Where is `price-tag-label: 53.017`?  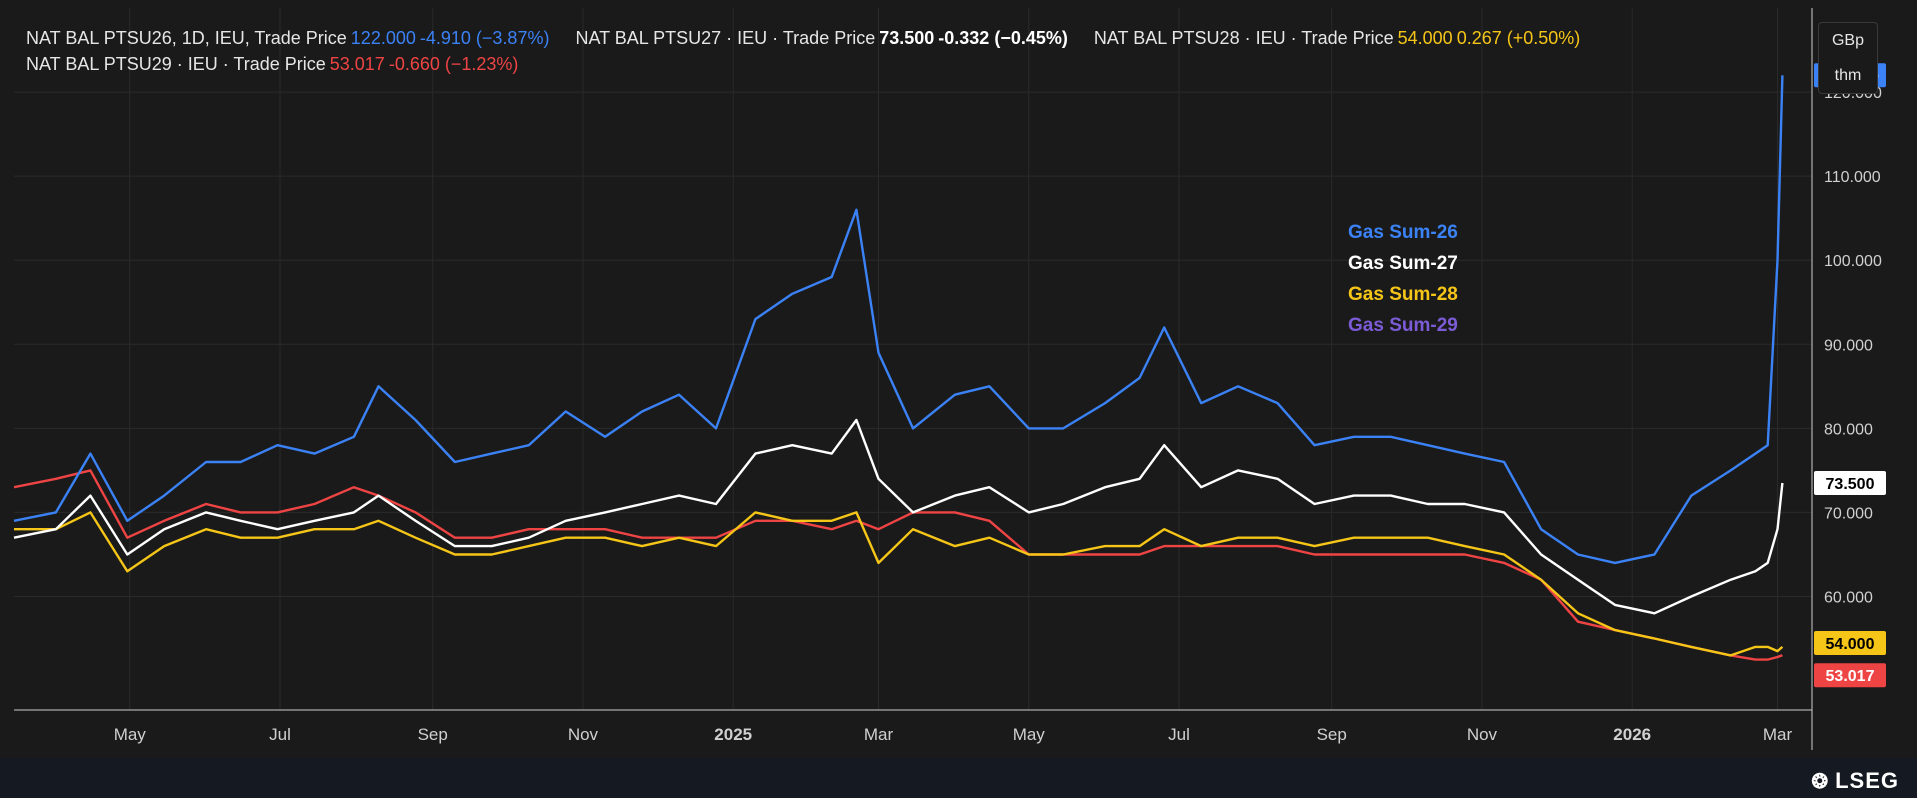
price-tag-label: 53.017 is located at coordinates (1850, 676).